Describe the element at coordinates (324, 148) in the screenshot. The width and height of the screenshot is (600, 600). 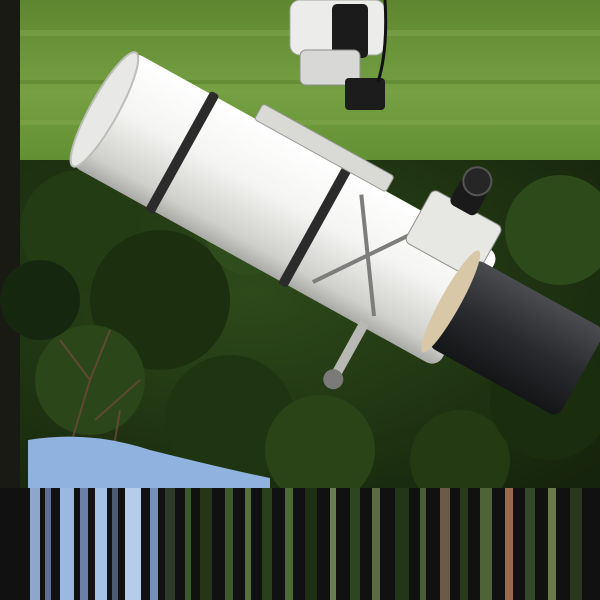
I see `dovetail-bar` at that location.